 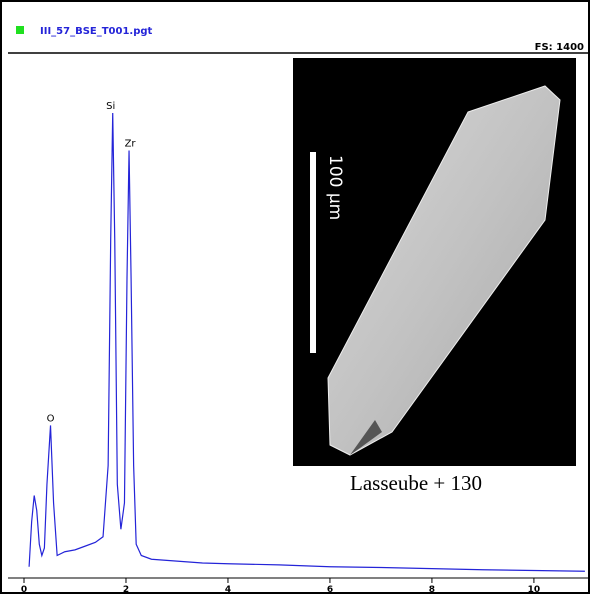 I want to click on x-tick-label: 6, so click(x=330, y=589).